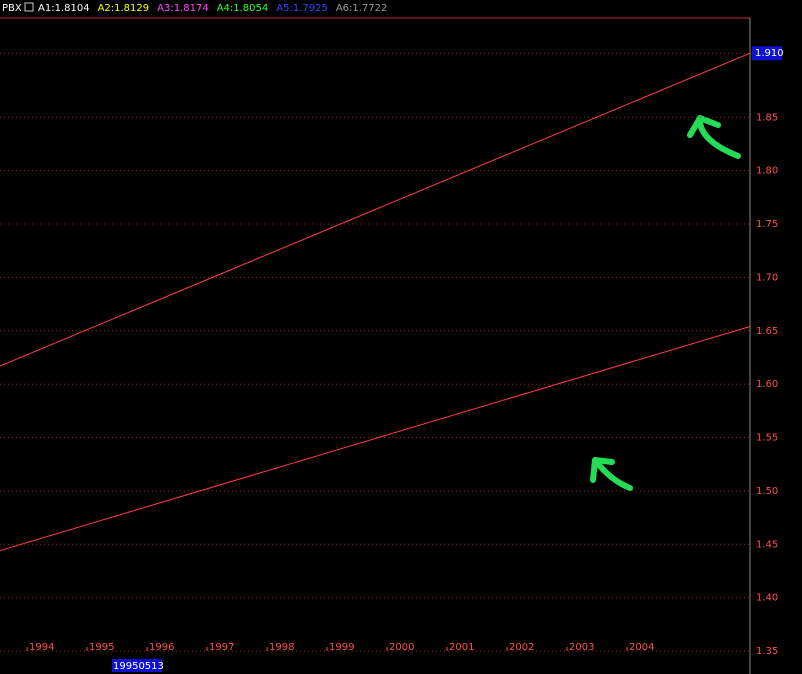 The width and height of the screenshot is (802, 674). I want to click on price-marker-label: 1.910, so click(769, 53).